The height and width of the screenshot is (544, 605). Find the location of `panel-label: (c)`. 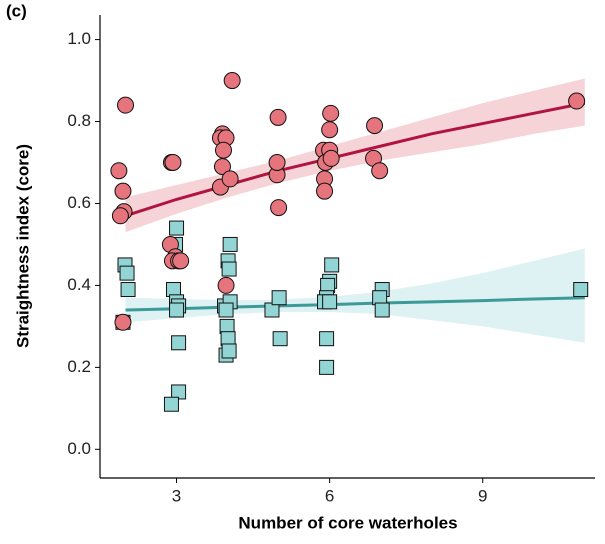

panel-label: (c) is located at coordinates (16, 10).